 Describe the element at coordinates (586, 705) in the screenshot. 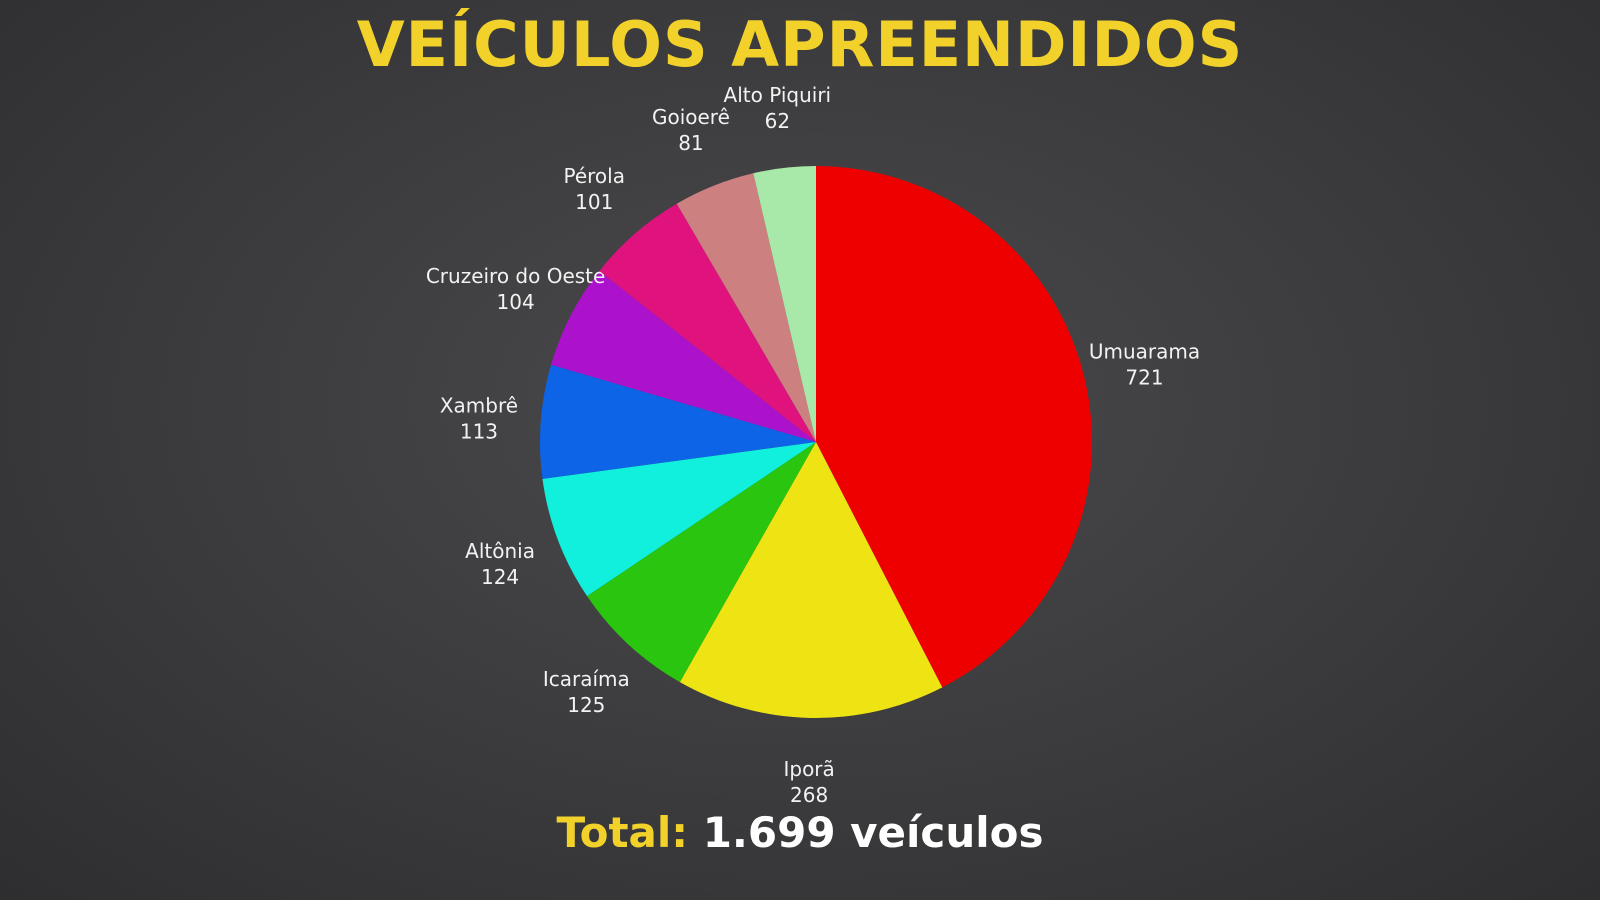

I see `slice-value: 125` at that location.